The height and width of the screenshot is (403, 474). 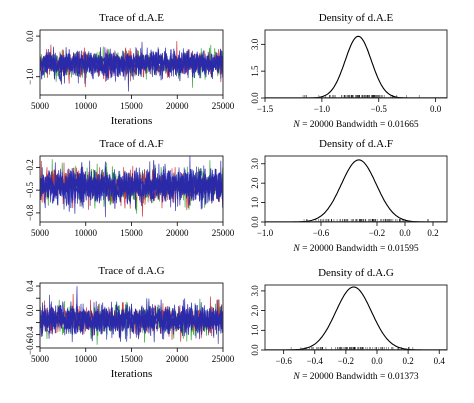 I want to click on x-tick-label: −1.5, so click(x=265, y=109).